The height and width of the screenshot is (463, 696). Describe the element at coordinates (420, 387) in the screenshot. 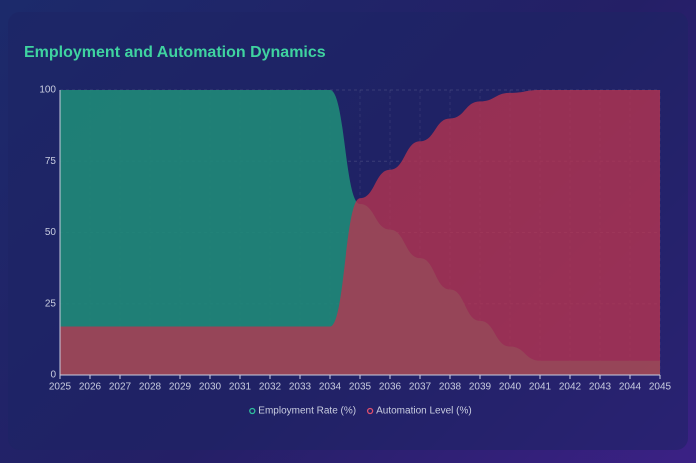

I see `x-tick-label: 2037` at that location.